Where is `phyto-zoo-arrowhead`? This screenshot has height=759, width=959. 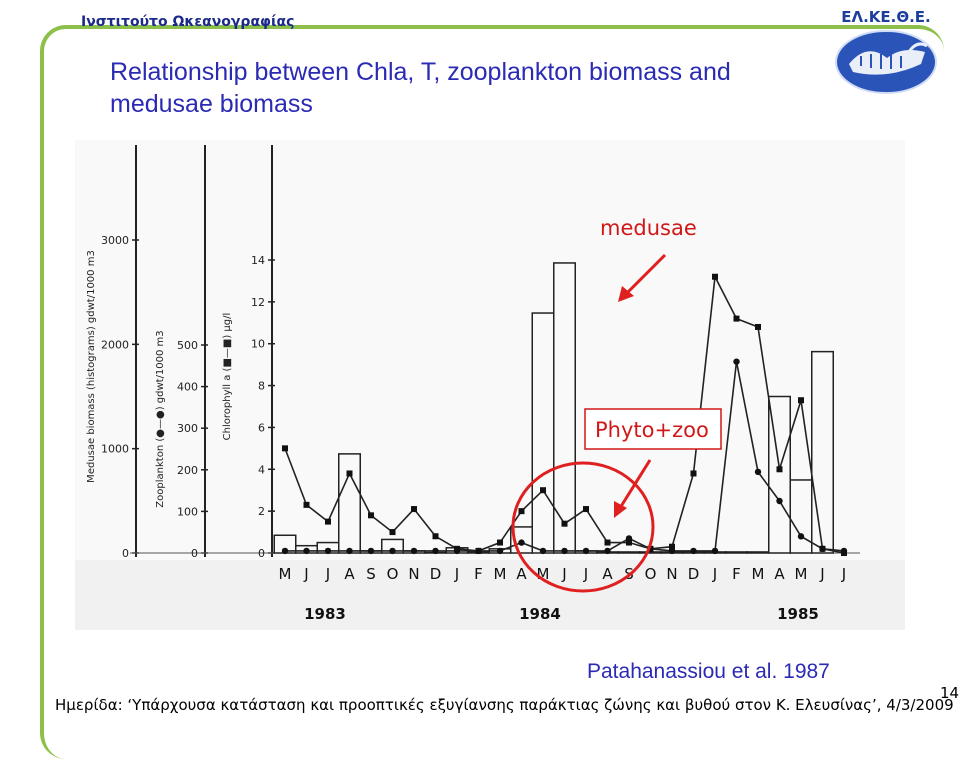 phyto-zoo-arrowhead is located at coordinates (620, 509).